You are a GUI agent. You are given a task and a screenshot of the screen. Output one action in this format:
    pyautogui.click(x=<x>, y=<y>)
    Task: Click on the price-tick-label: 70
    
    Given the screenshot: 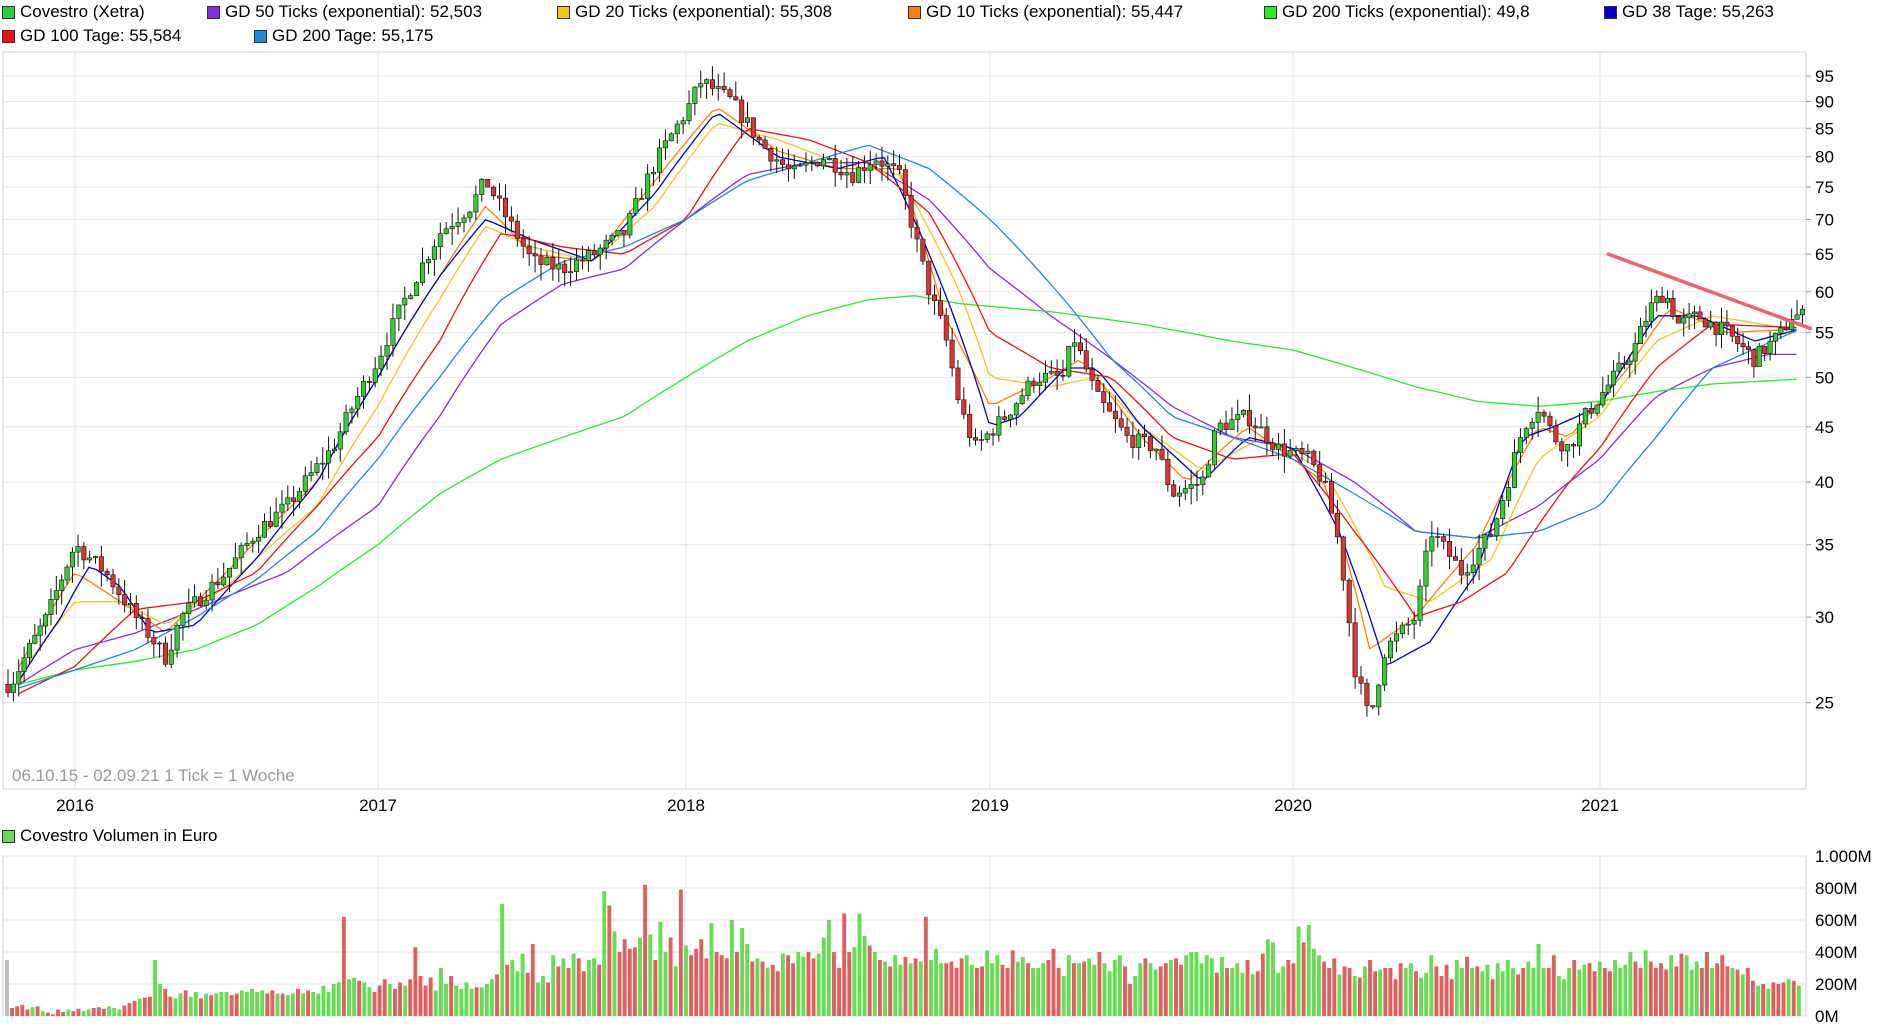 What is the action you would take?
    pyautogui.click(x=1824, y=219)
    